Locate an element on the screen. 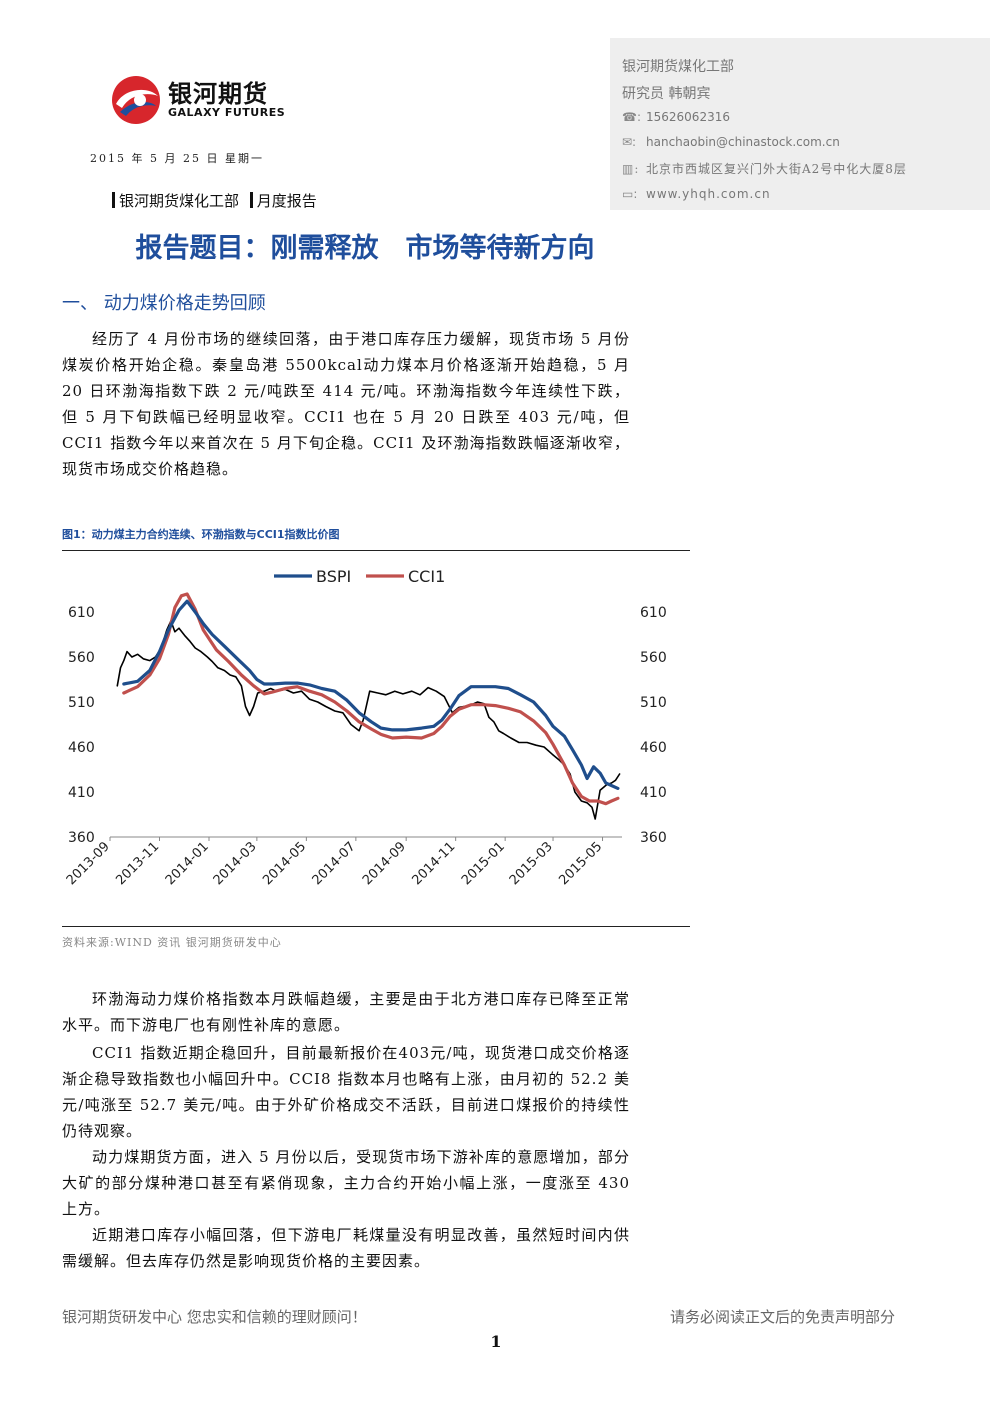  y-tick-label-right: 410 is located at coordinates (653, 793).